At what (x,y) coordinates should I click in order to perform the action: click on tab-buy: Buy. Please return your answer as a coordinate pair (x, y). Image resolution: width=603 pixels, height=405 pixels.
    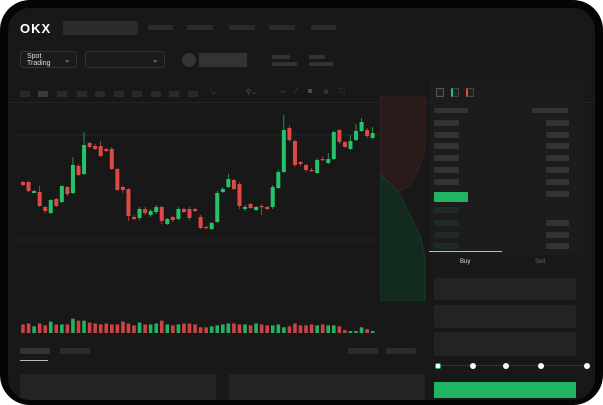
    Looking at the image, I should click on (465, 262).